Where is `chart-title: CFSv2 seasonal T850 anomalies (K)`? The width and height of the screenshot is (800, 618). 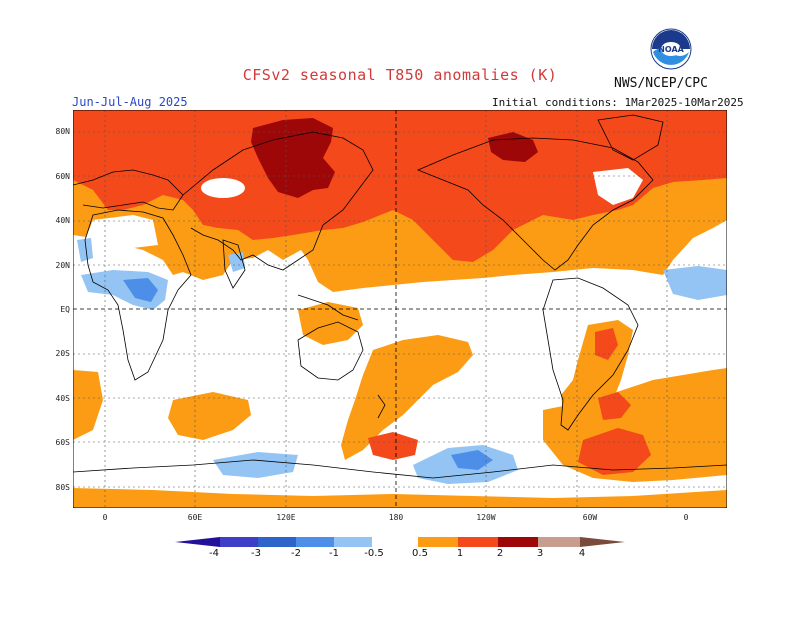
chart-title: CFSv2 seasonal T850 anomalies (K) is located at coordinates (400, 75).